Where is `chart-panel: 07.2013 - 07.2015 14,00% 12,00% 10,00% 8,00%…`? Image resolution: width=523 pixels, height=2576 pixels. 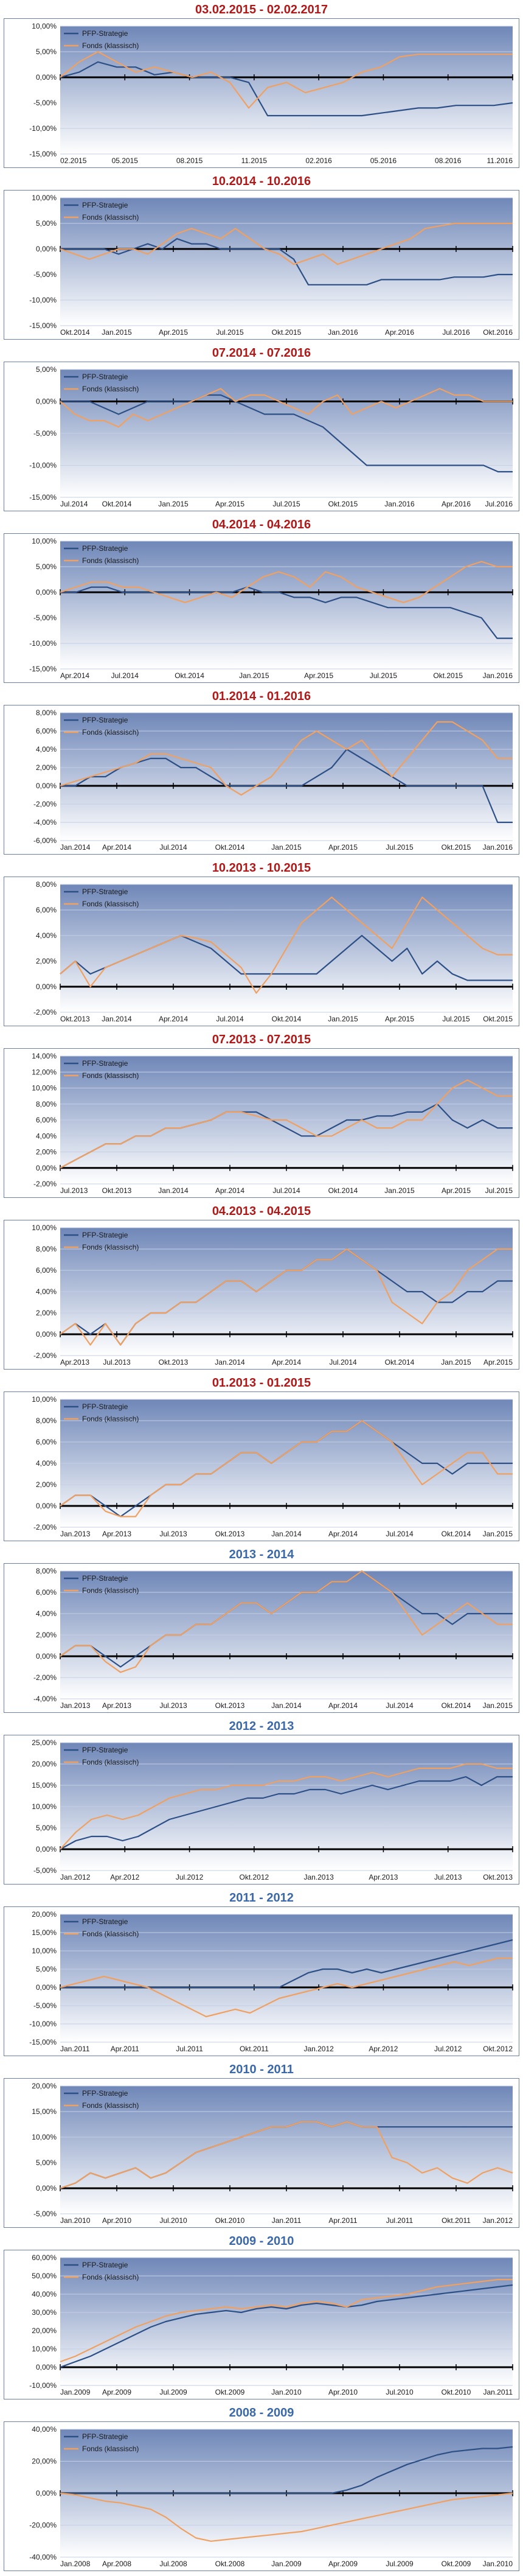
chart-panel: 07.2013 - 07.2015 14,00% 12,00% 10,00% 8,00%… is located at coordinates (261, 1116).